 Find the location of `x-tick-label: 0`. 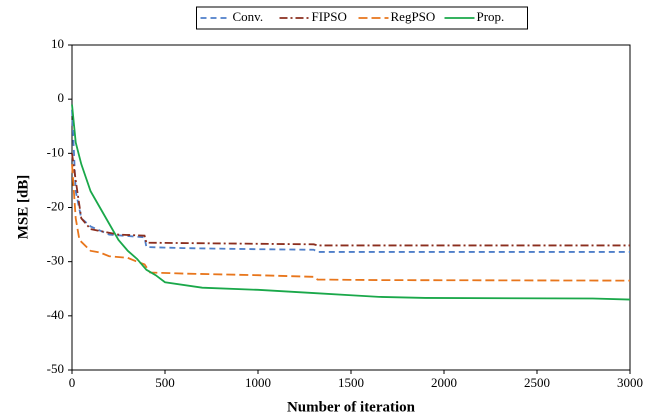

x-tick-label: 0 is located at coordinates (72, 382).